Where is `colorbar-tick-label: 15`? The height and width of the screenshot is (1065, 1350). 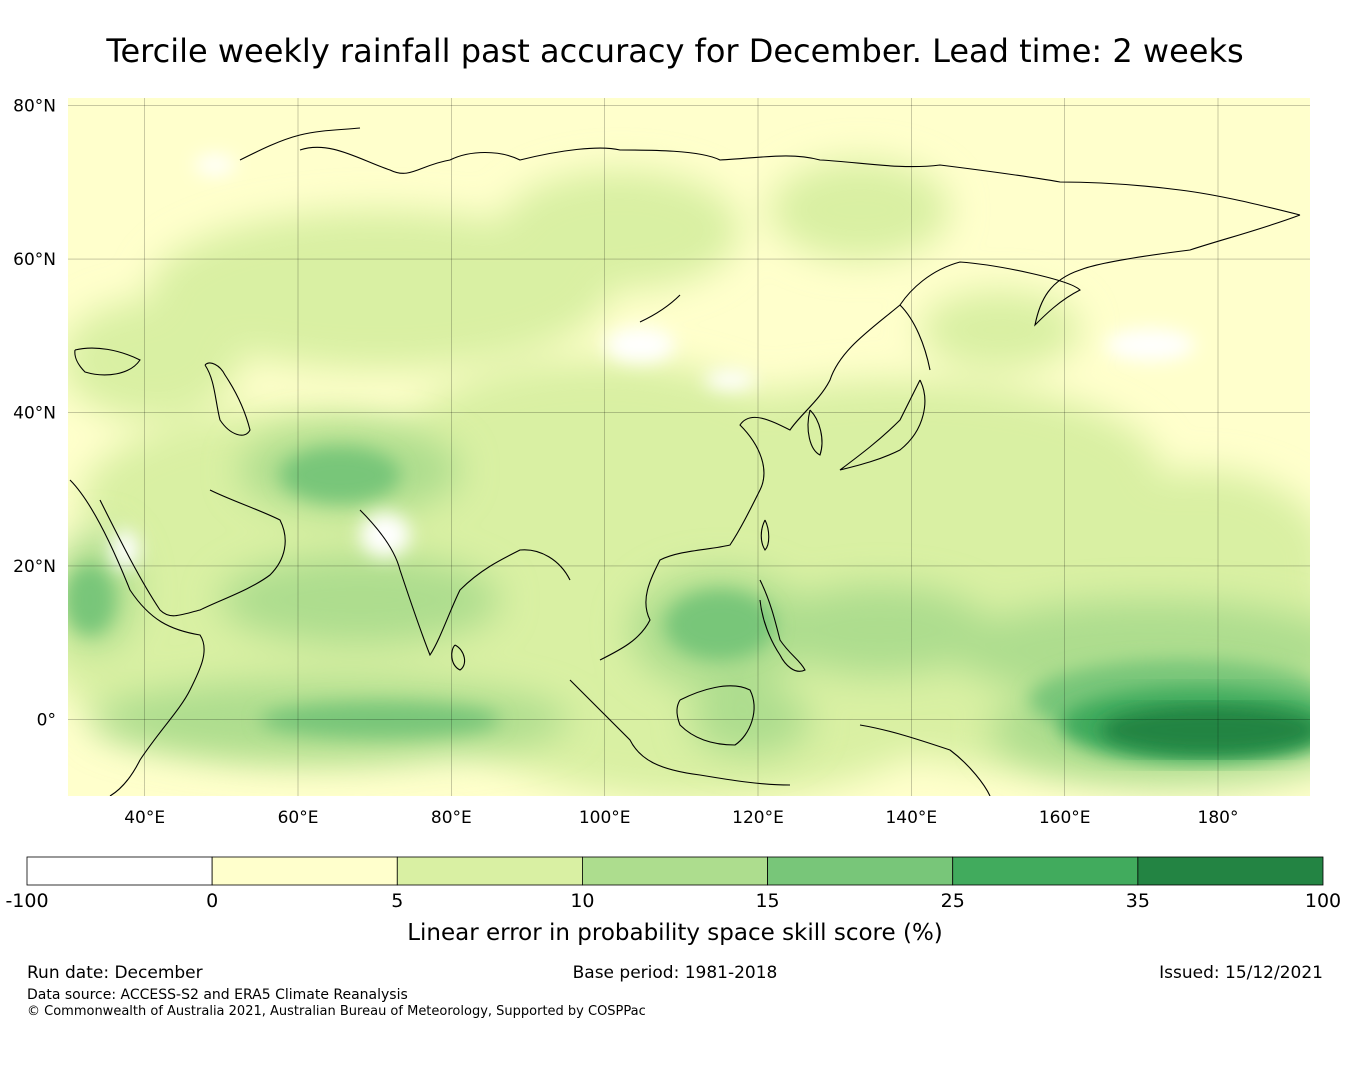
colorbar-tick-label: 15 is located at coordinates (767, 901).